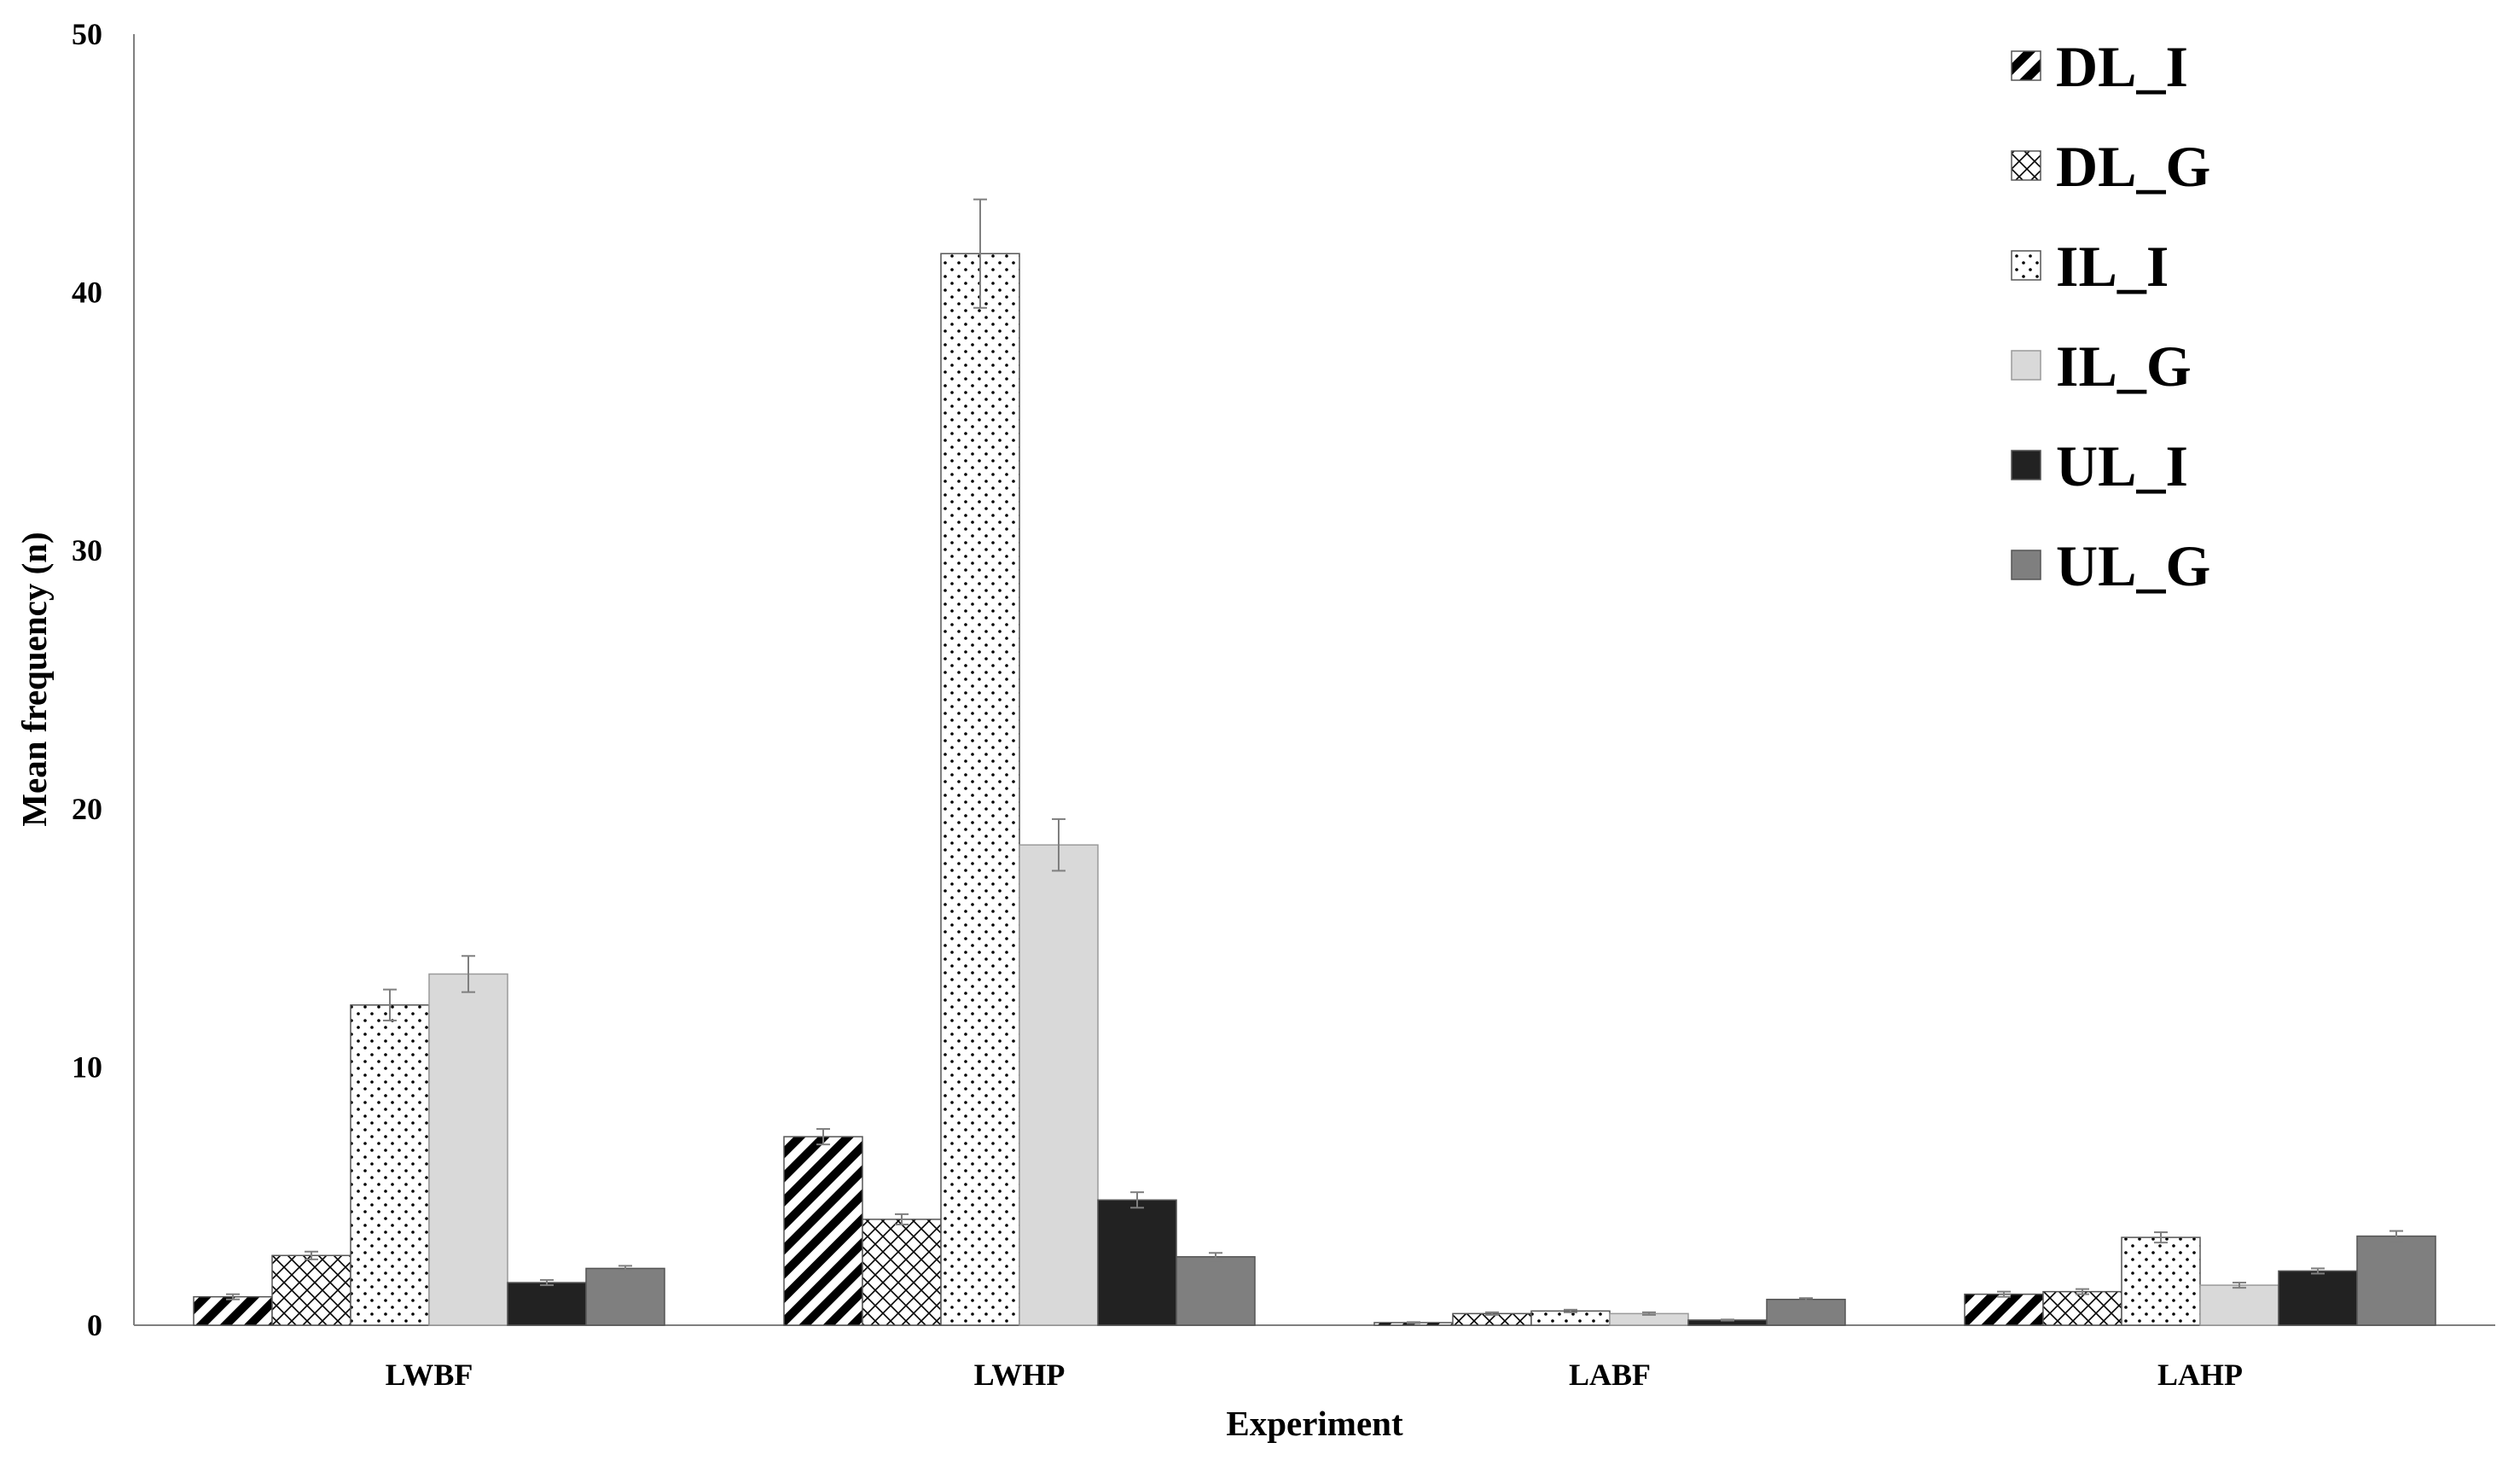 This screenshot has height=1466, width=2520. Describe the element at coordinates (1806, 1299) in the screenshot. I see `error-bar-ul-g-labf` at that location.